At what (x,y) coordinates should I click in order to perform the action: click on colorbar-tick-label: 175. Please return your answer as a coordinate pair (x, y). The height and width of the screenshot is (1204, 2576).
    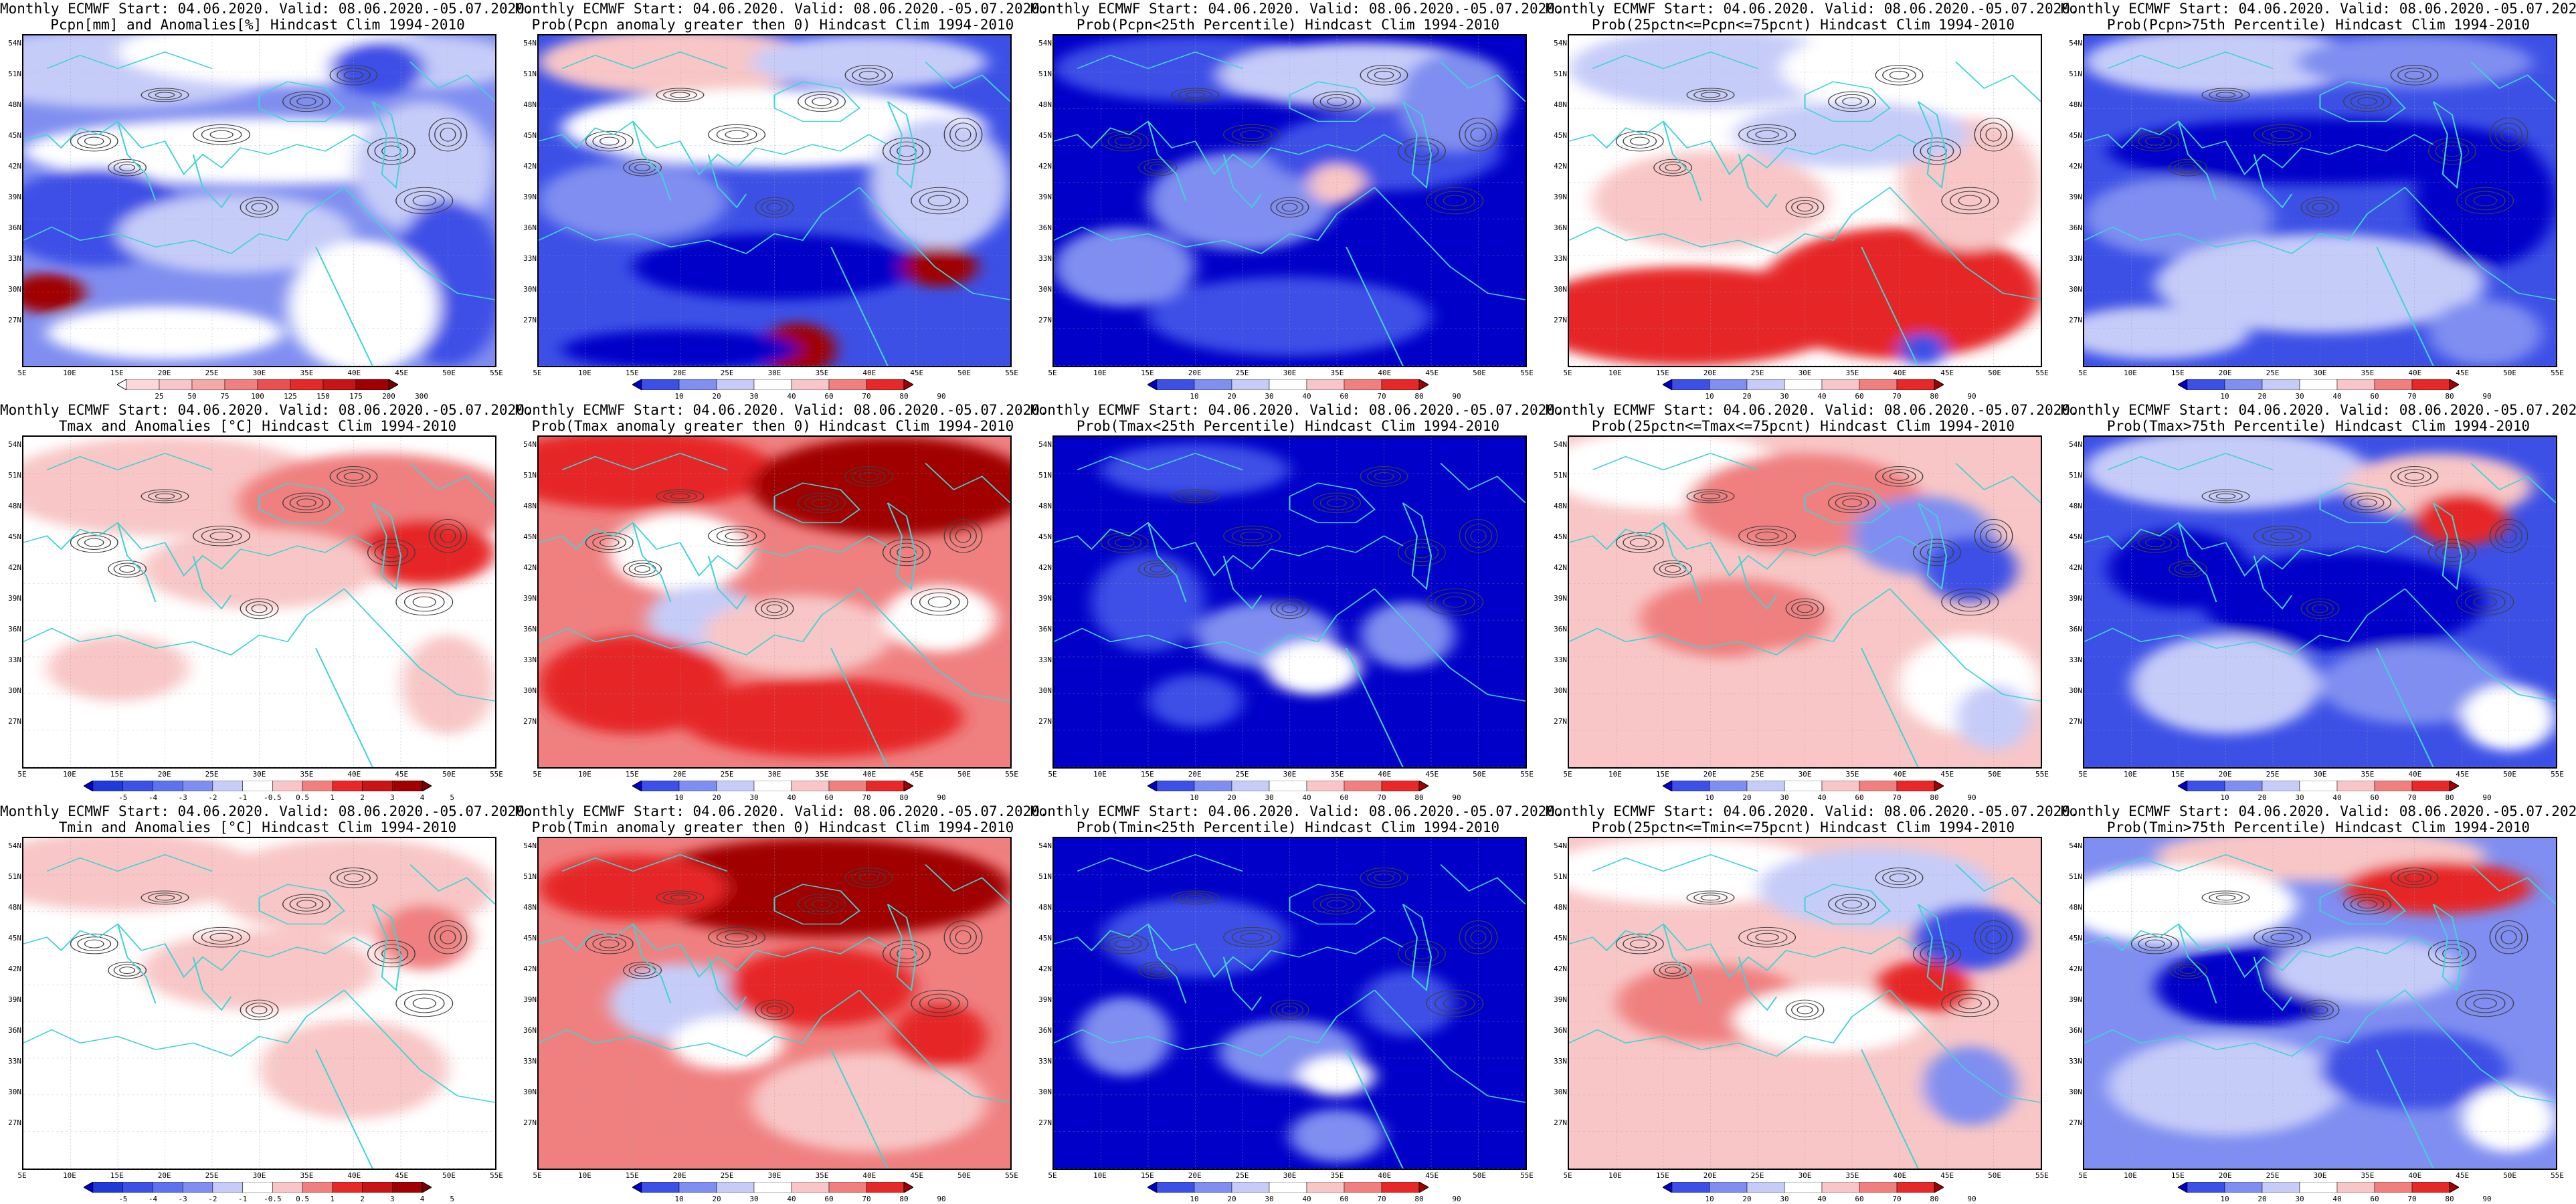
    Looking at the image, I should click on (356, 396).